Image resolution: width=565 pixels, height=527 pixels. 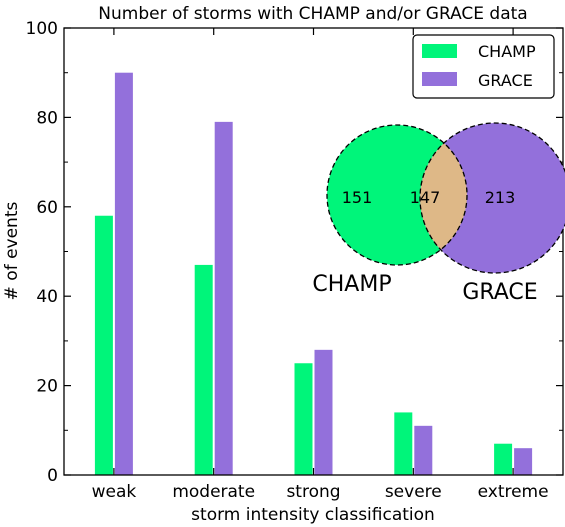 I want to click on bar-champ-weak, so click(x=103, y=345).